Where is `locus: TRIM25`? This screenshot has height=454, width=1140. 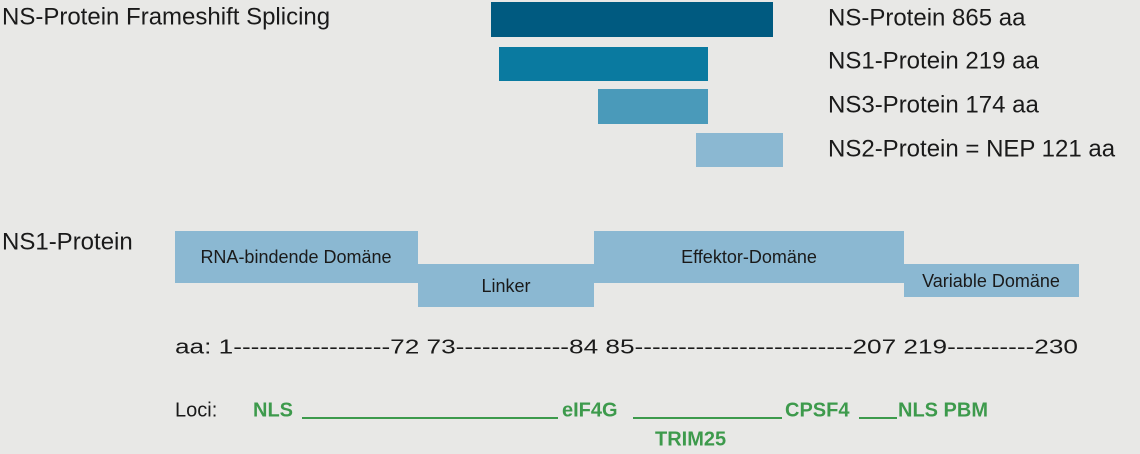
locus: TRIM25 is located at coordinates (690, 439).